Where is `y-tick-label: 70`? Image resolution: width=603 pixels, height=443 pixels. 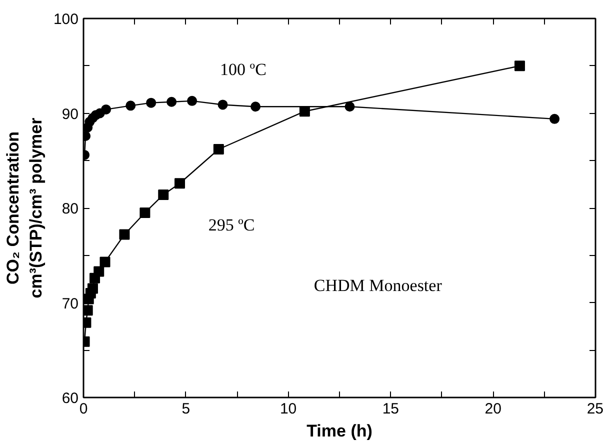
y-tick-label: 70 is located at coordinates (70, 303).